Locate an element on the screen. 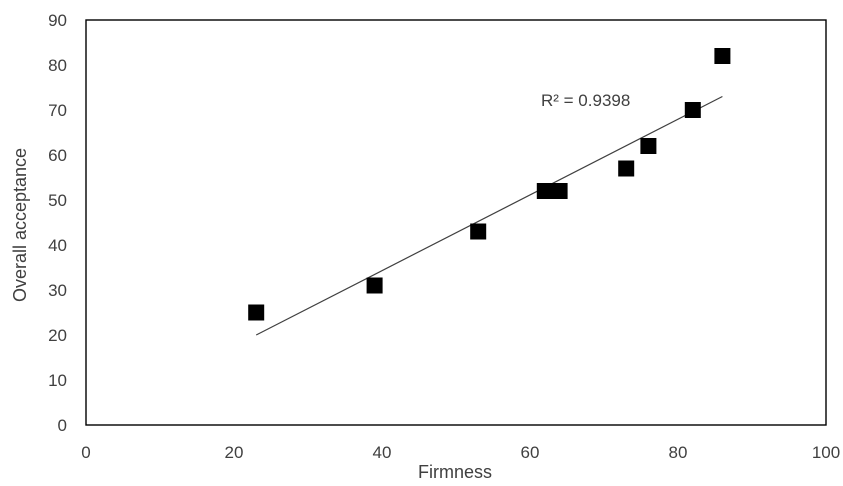 Image resolution: width=843 pixels, height=486 pixels. x-tick-label: 60 is located at coordinates (530, 452).